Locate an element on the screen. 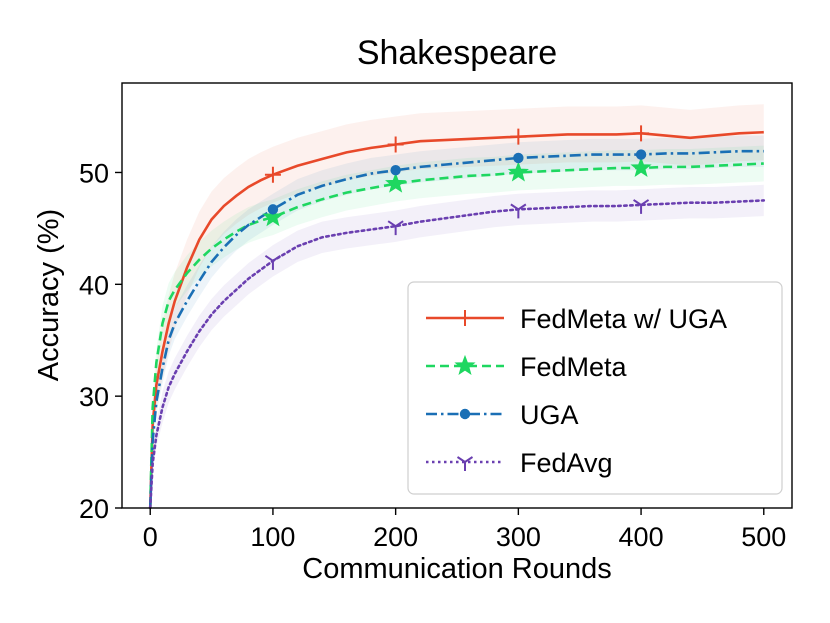 This screenshot has height=623, width=830. y-tick-label-3: 50 is located at coordinates (94, 173).